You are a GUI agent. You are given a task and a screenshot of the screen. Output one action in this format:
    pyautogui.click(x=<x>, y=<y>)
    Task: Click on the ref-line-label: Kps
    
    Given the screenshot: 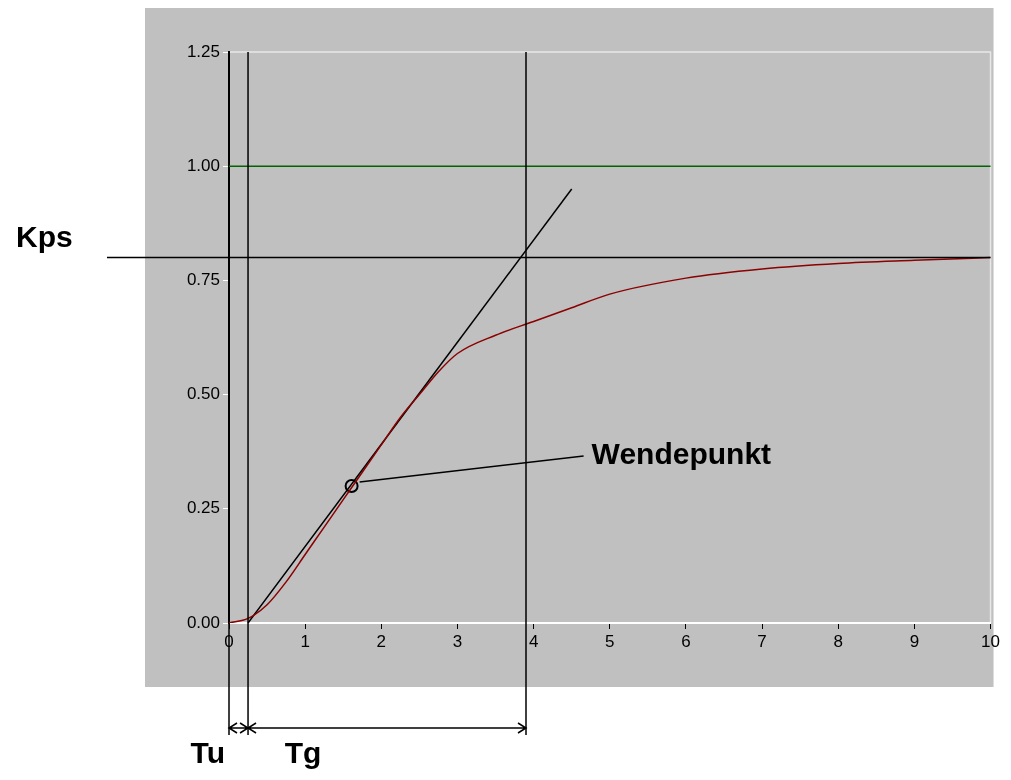 What is the action you would take?
    pyautogui.click(x=44, y=236)
    